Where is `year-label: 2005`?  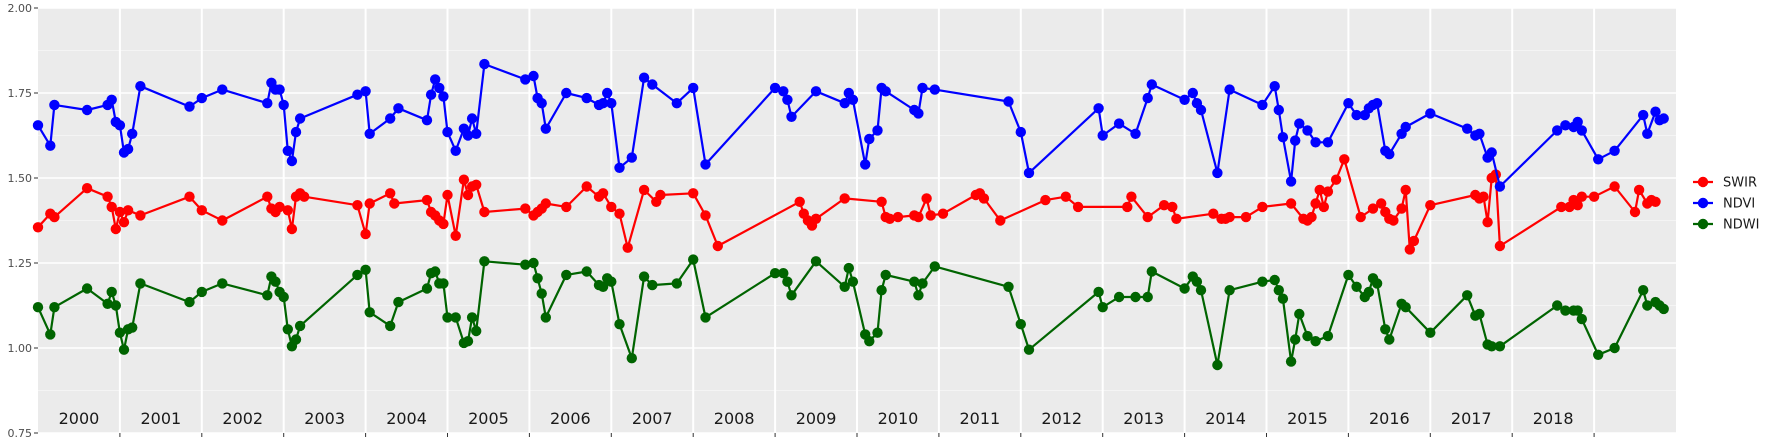
year-label: 2005 is located at coordinates (488, 418).